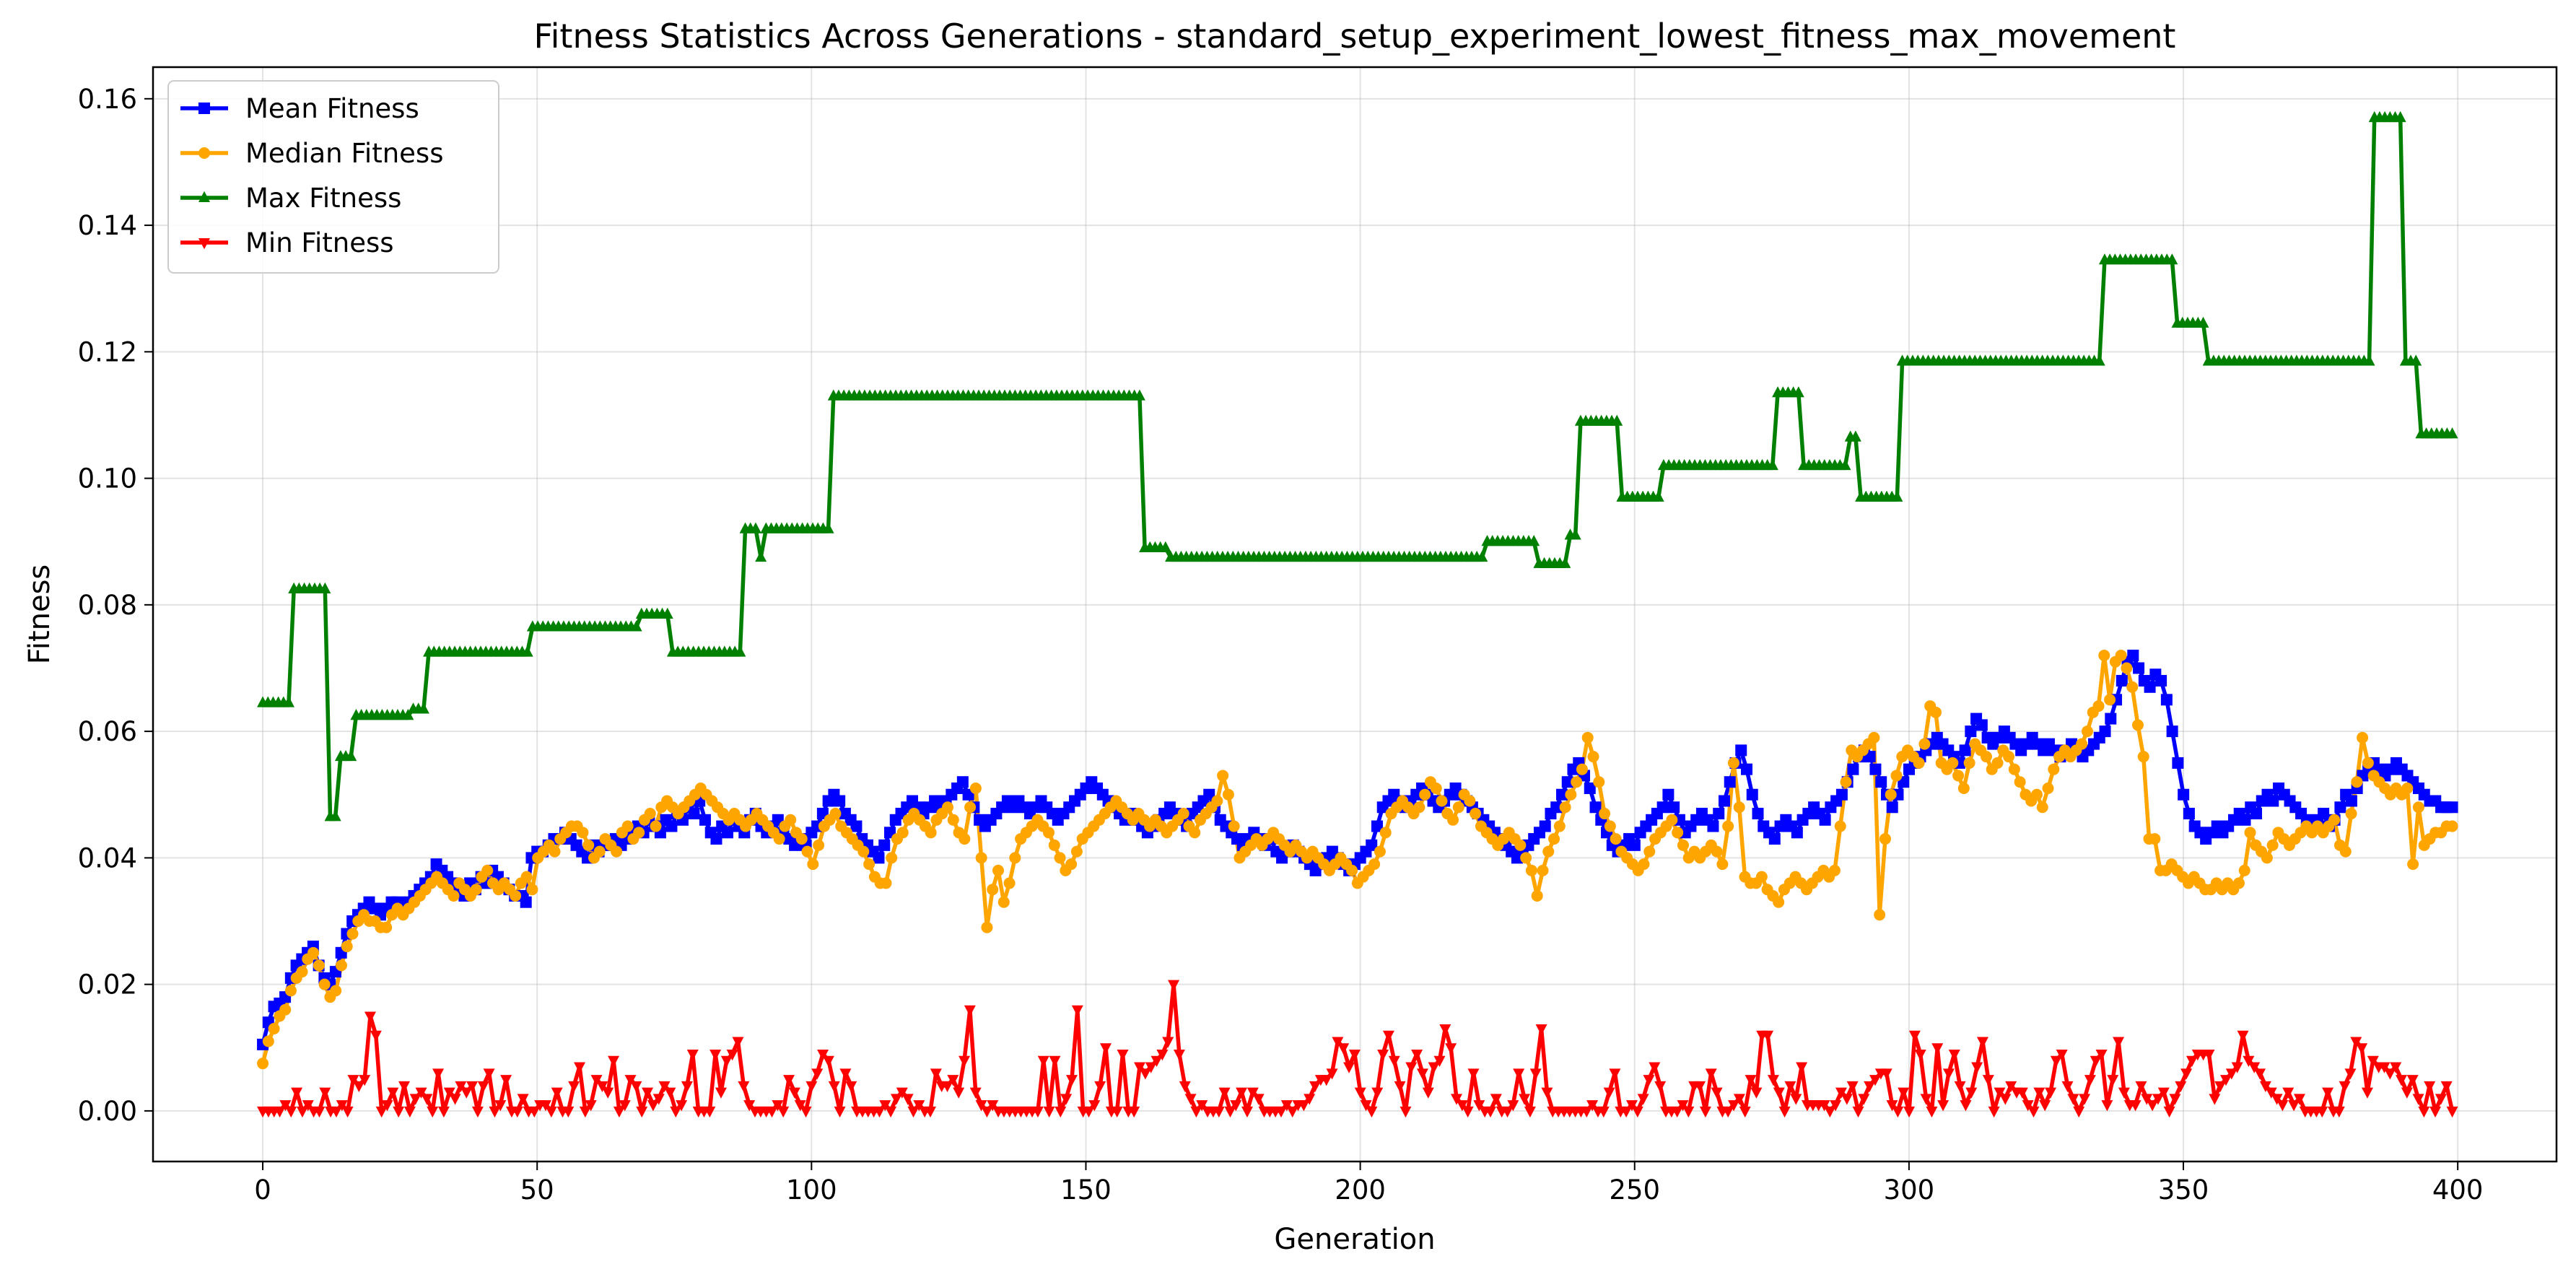 The width and height of the screenshot is (2576, 1277). Describe the element at coordinates (1354, 1239) in the screenshot. I see `x-axis-label: Generation` at that location.